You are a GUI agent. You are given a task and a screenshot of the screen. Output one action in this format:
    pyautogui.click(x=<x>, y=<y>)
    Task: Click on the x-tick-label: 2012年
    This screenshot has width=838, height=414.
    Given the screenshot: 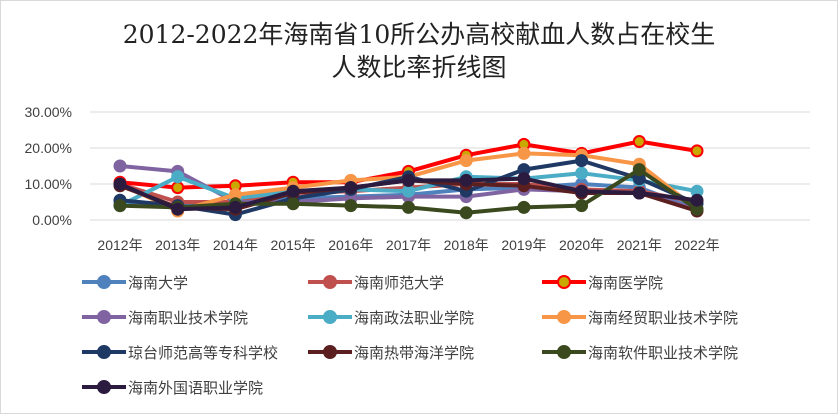 What is the action you would take?
    pyautogui.click(x=119, y=245)
    